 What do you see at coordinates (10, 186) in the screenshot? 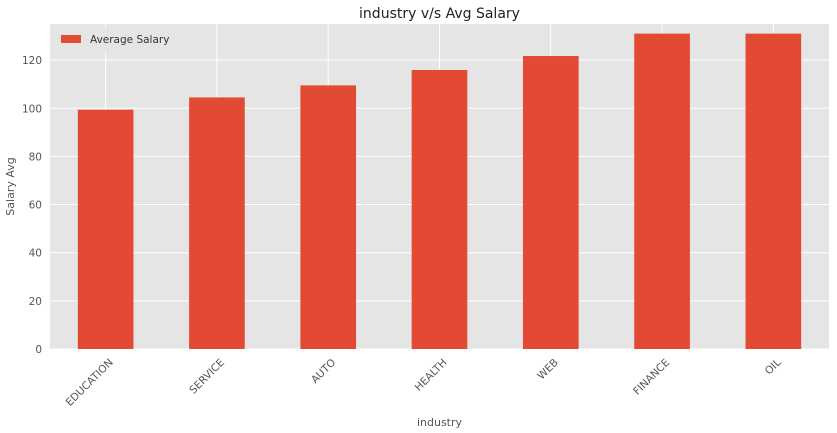
I see `y-axis-label: Salary Avg` at bounding box center [10, 186].